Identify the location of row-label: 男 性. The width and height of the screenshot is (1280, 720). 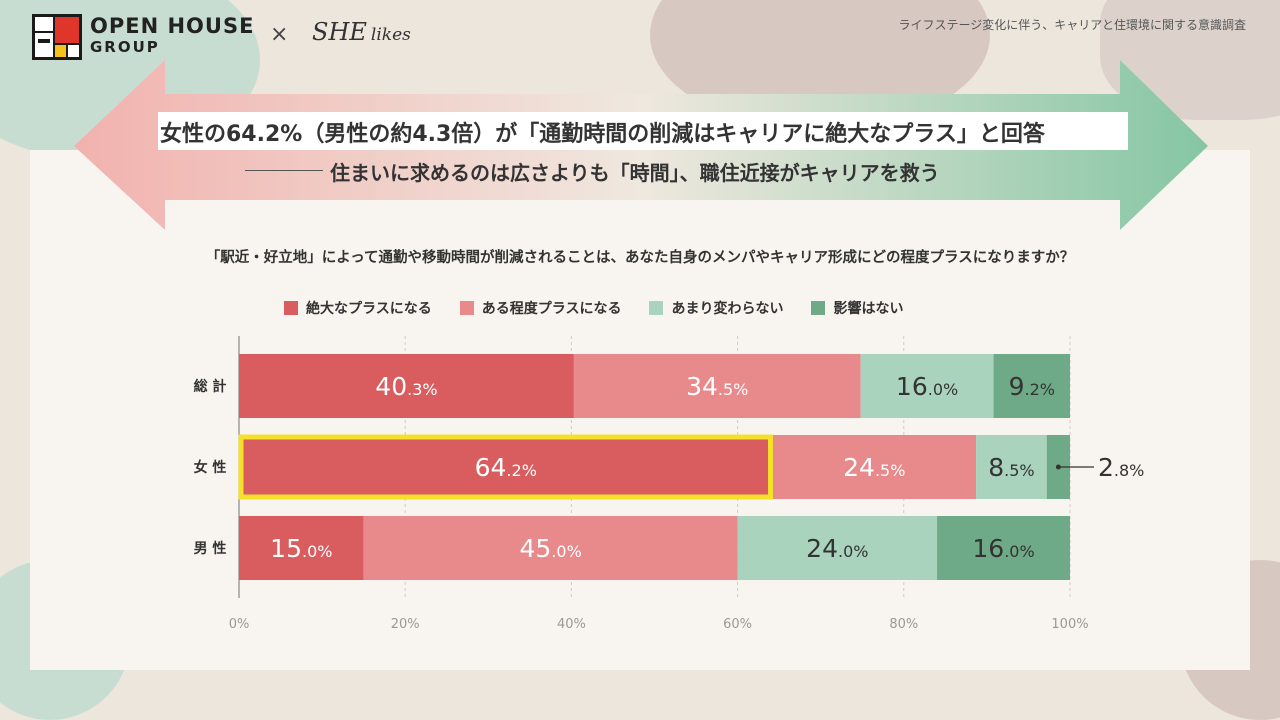
(210, 548).